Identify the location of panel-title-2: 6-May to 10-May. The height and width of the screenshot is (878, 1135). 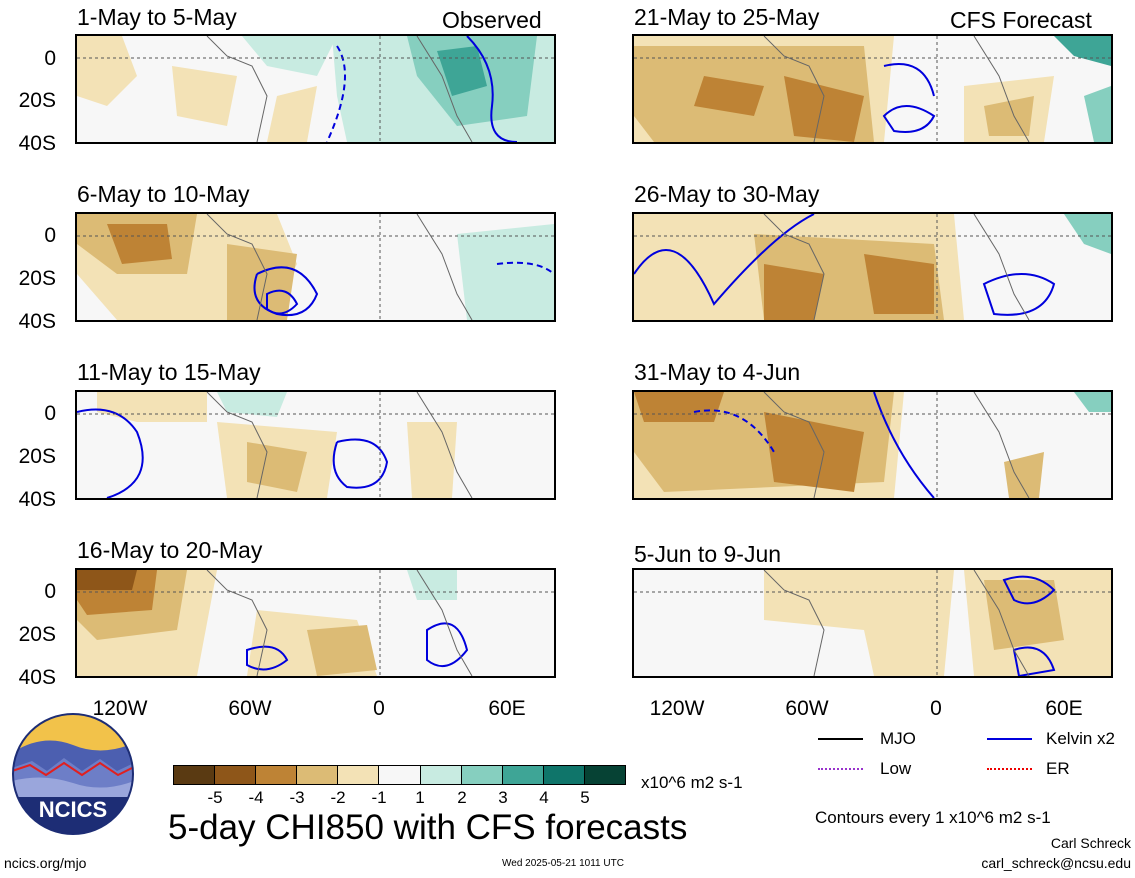
(163, 194).